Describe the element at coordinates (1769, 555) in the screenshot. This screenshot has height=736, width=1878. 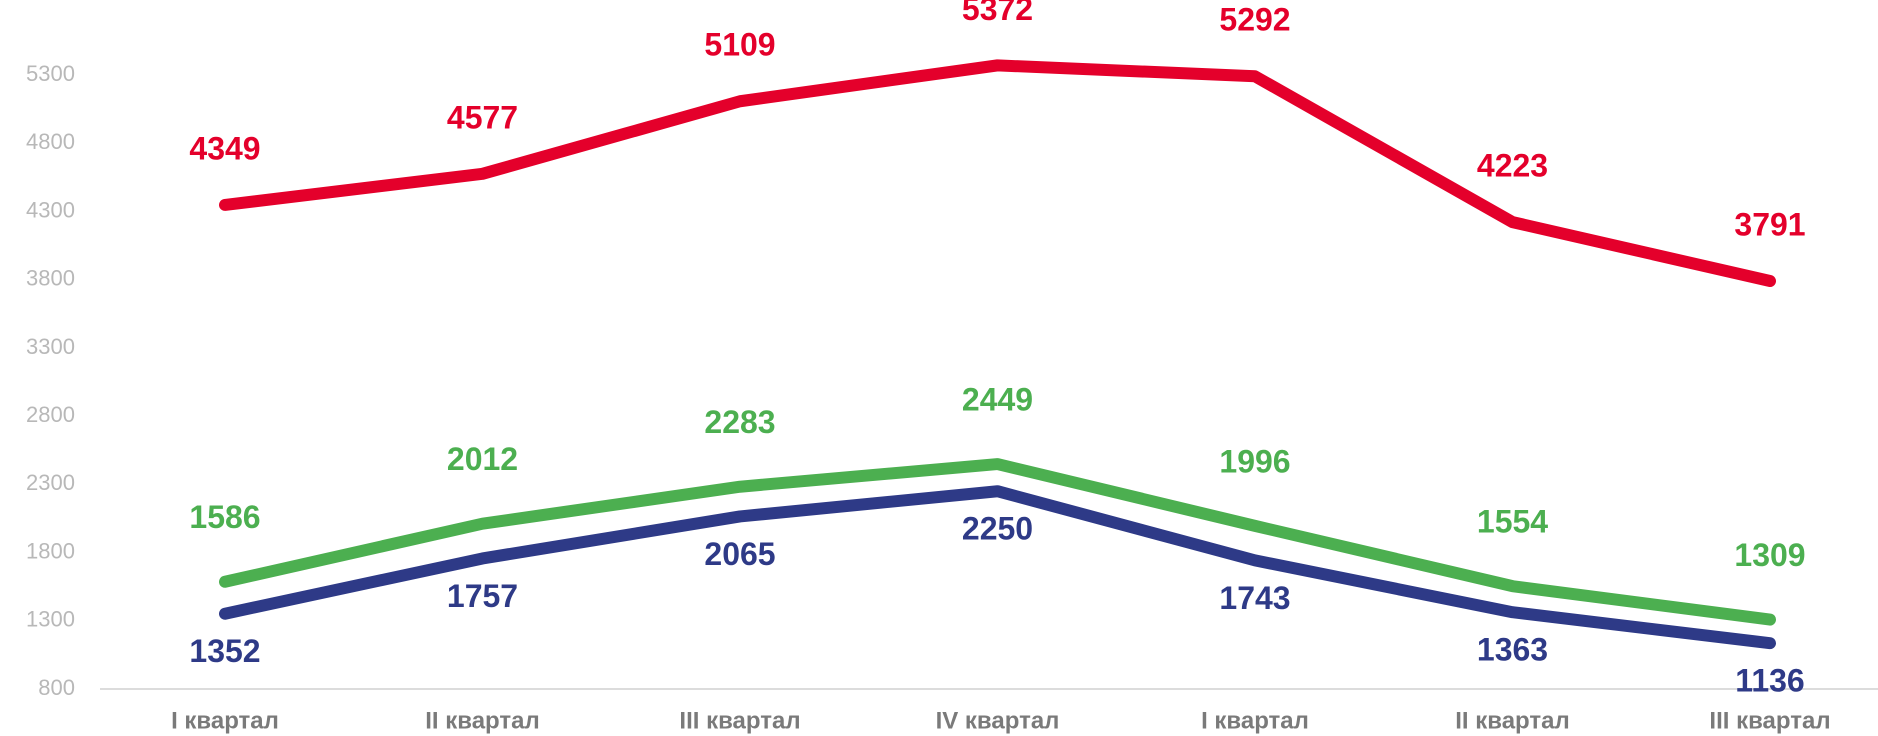
I see `data-label: 1309` at that location.